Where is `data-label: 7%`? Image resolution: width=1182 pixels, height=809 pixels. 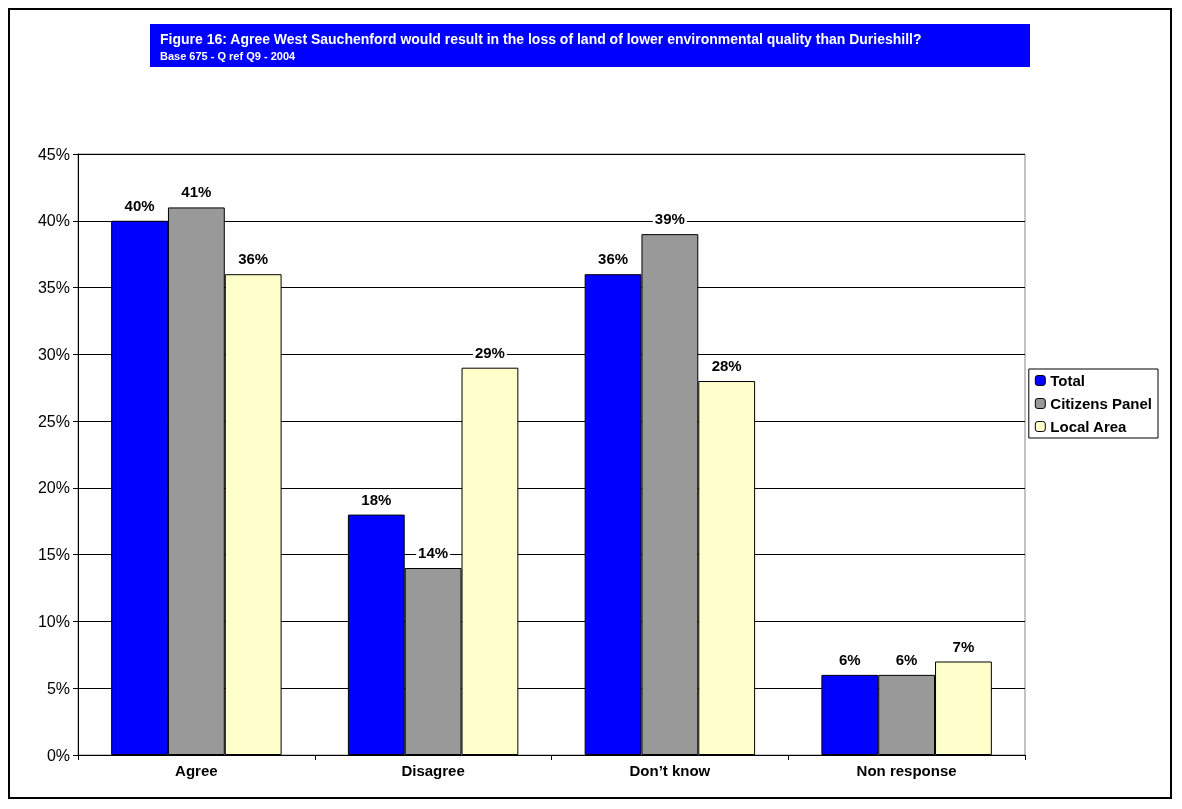 data-label: 7% is located at coordinates (963, 646).